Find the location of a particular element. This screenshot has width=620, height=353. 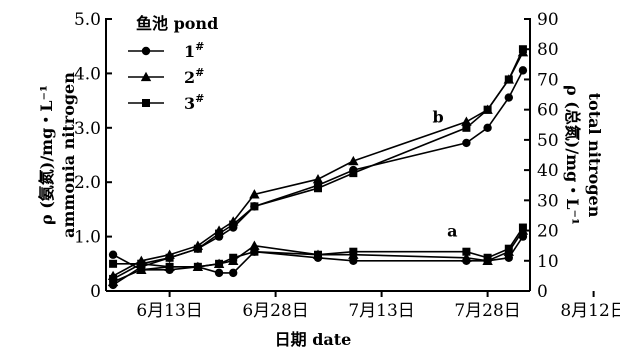

legend-label: 1# is located at coordinates (194, 50).